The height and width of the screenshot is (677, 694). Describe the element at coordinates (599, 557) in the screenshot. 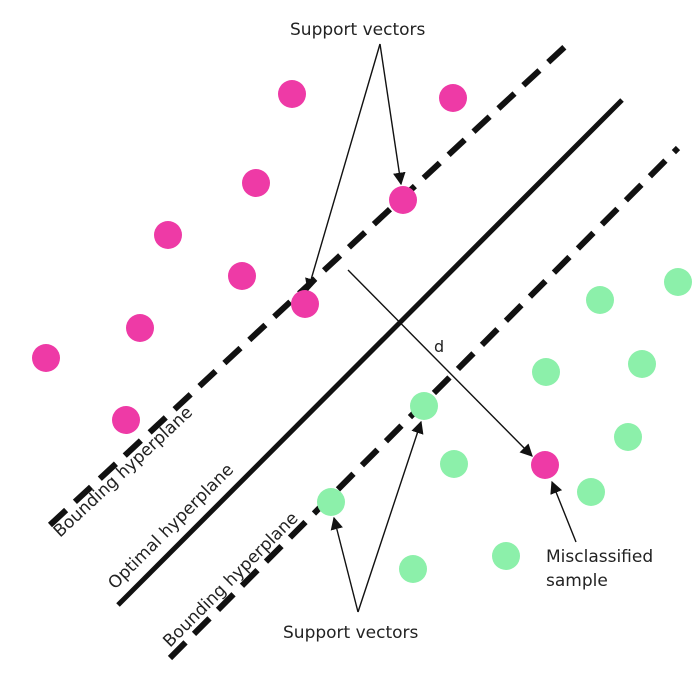

I see `misclassified-label-line1: Misclassified` at that location.